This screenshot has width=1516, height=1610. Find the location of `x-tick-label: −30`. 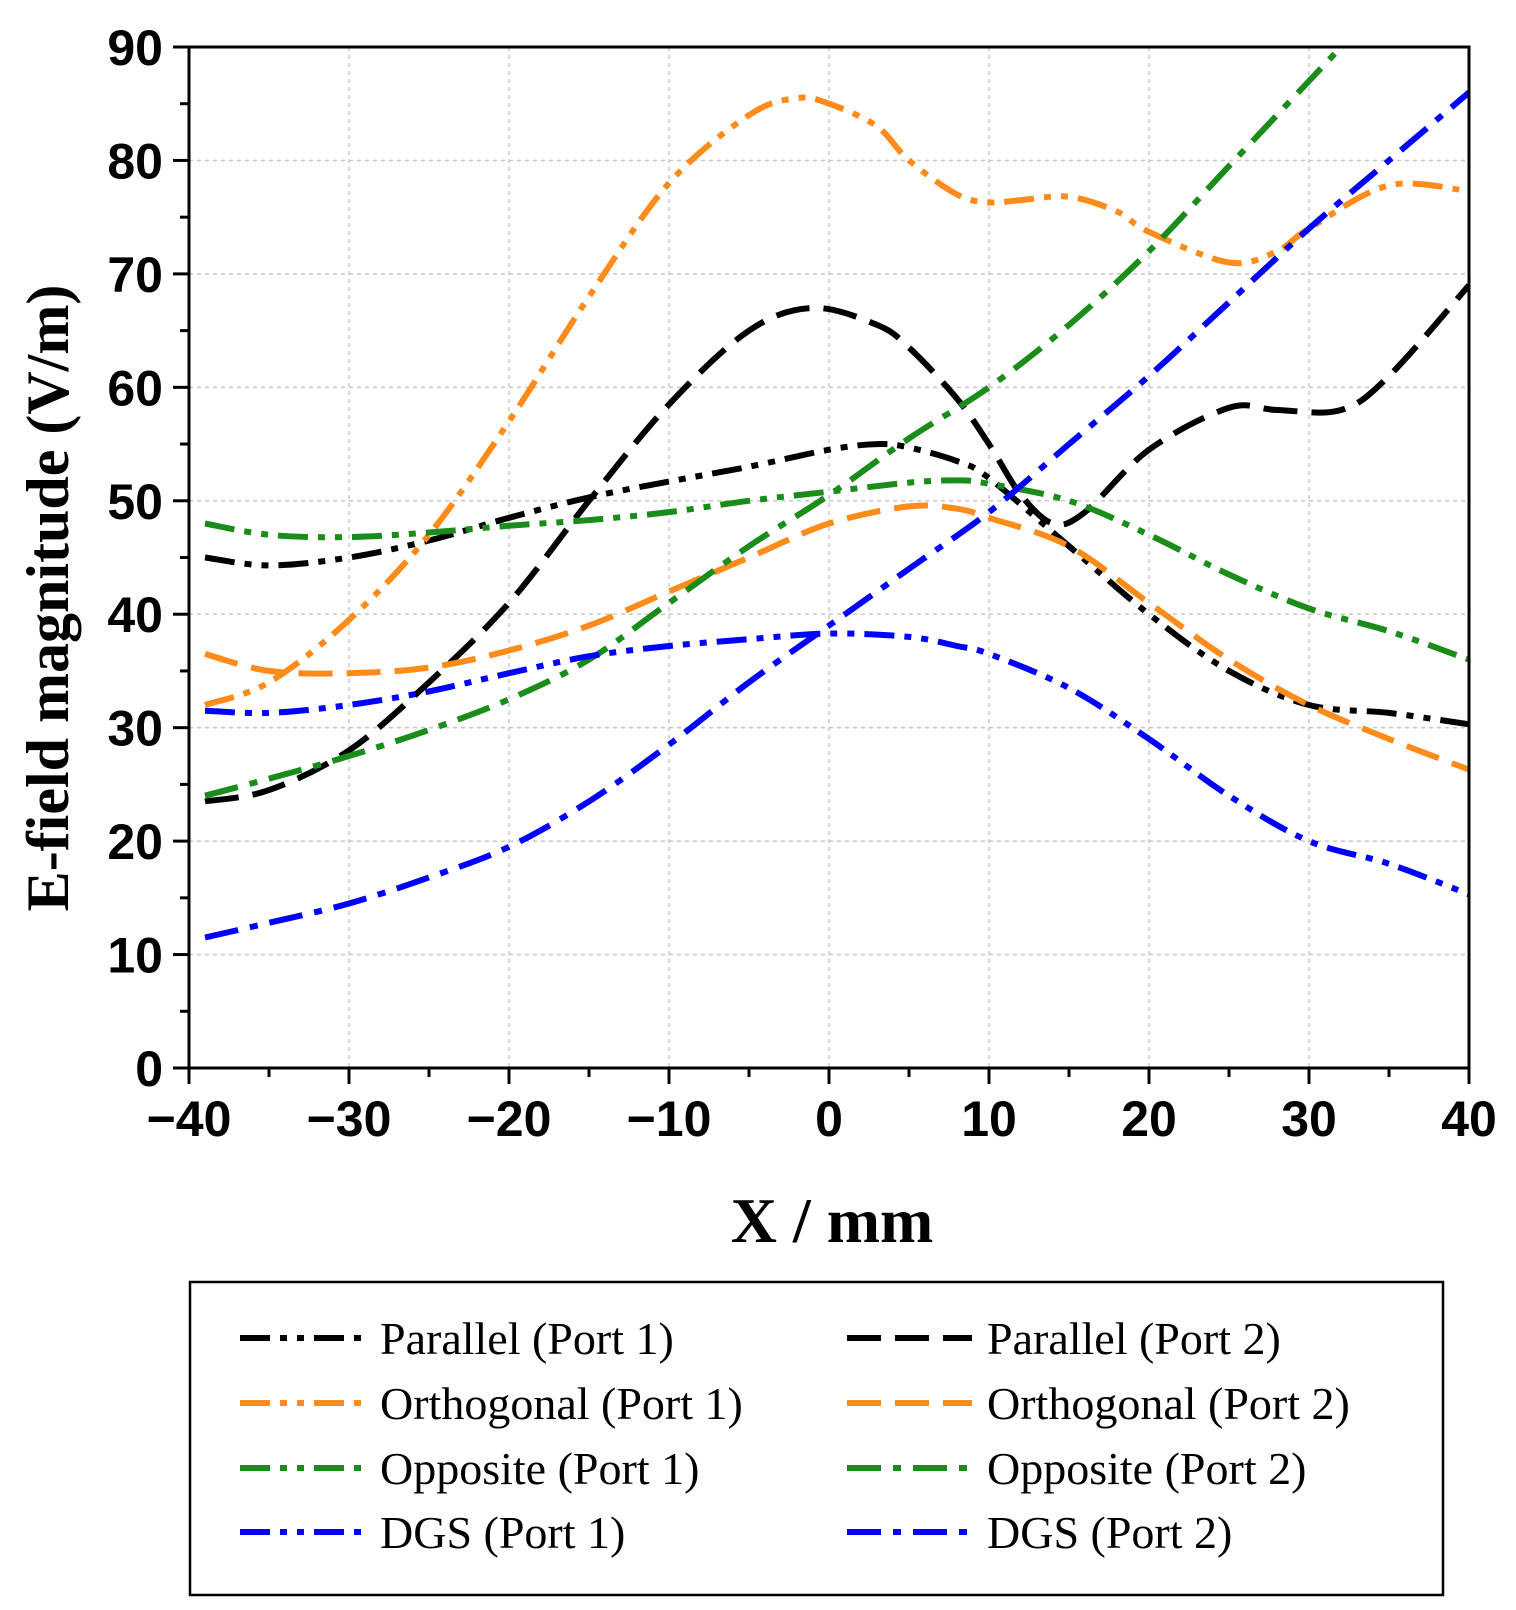

x-tick-label: −30 is located at coordinates (349, 1119).